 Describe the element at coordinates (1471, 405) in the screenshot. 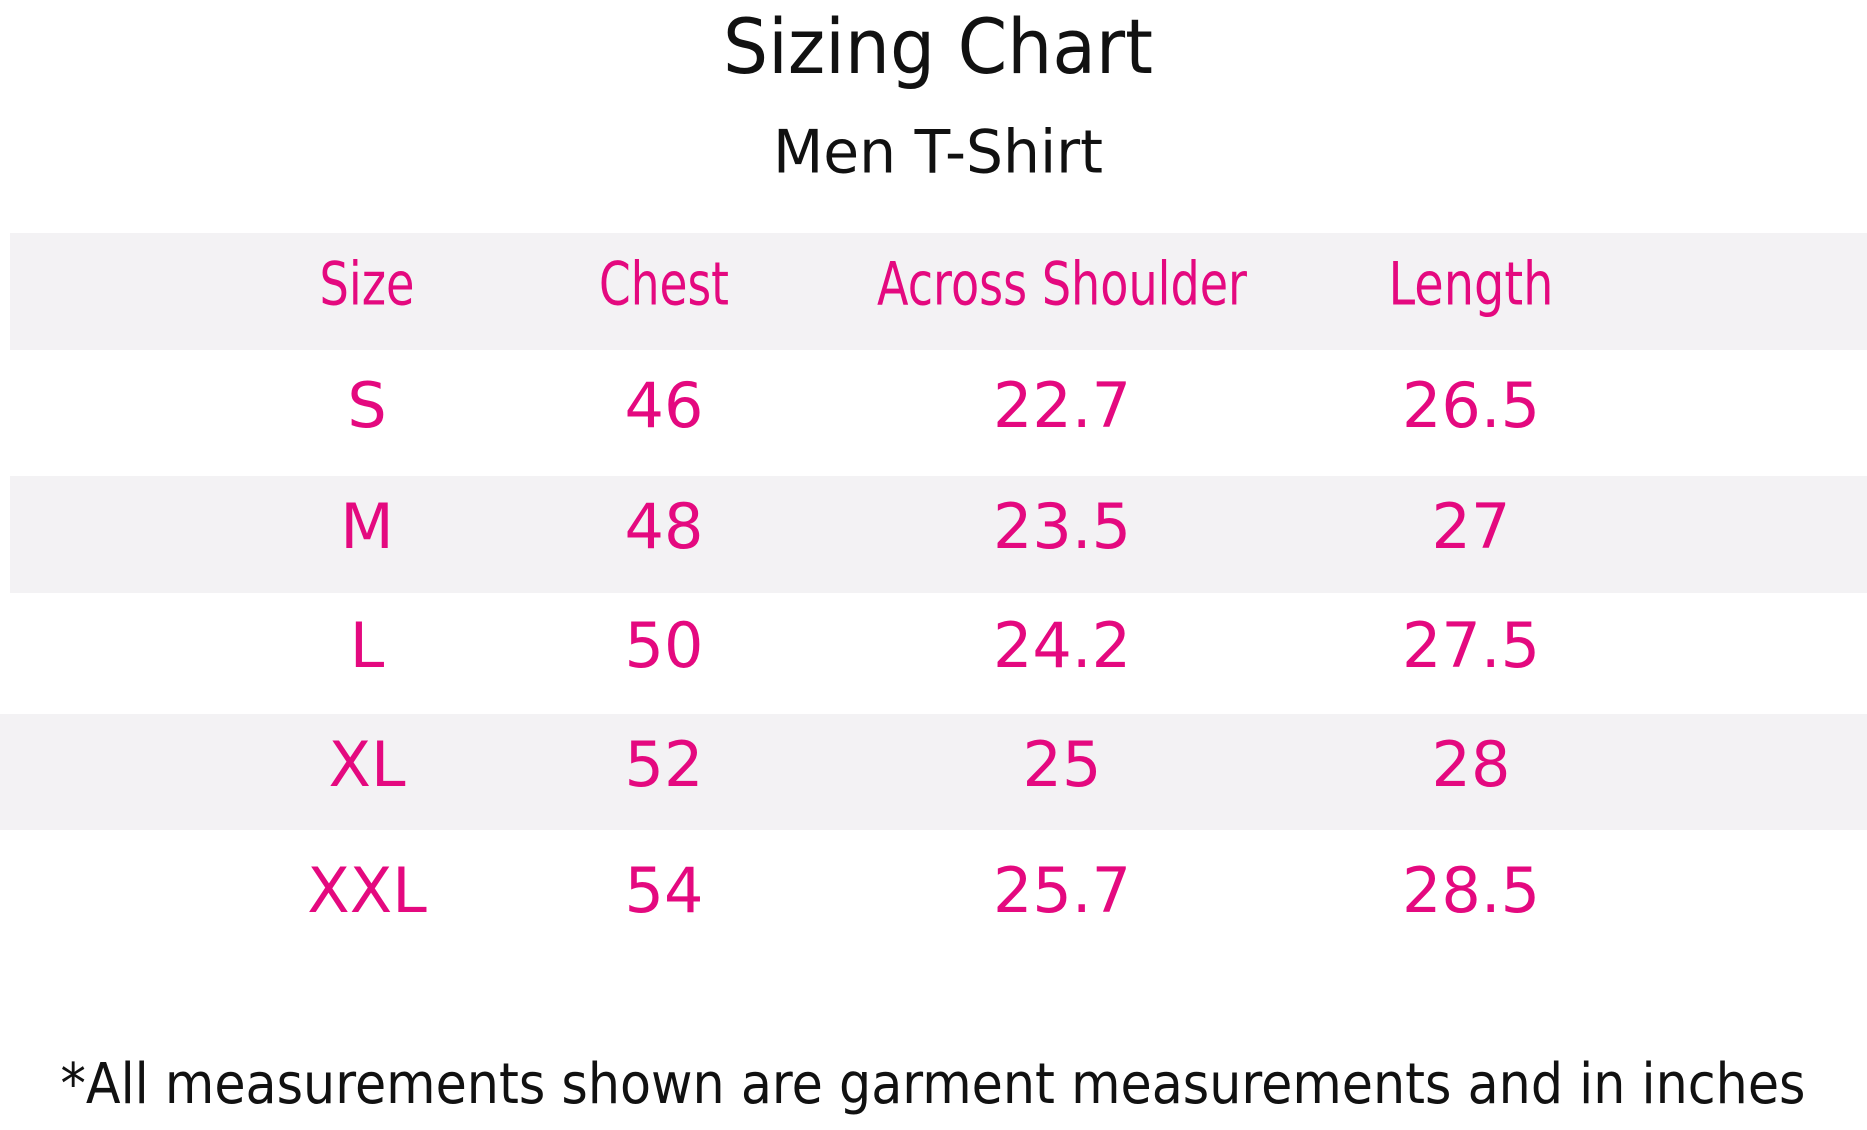

I see `table-cell: 26.5` at that location.